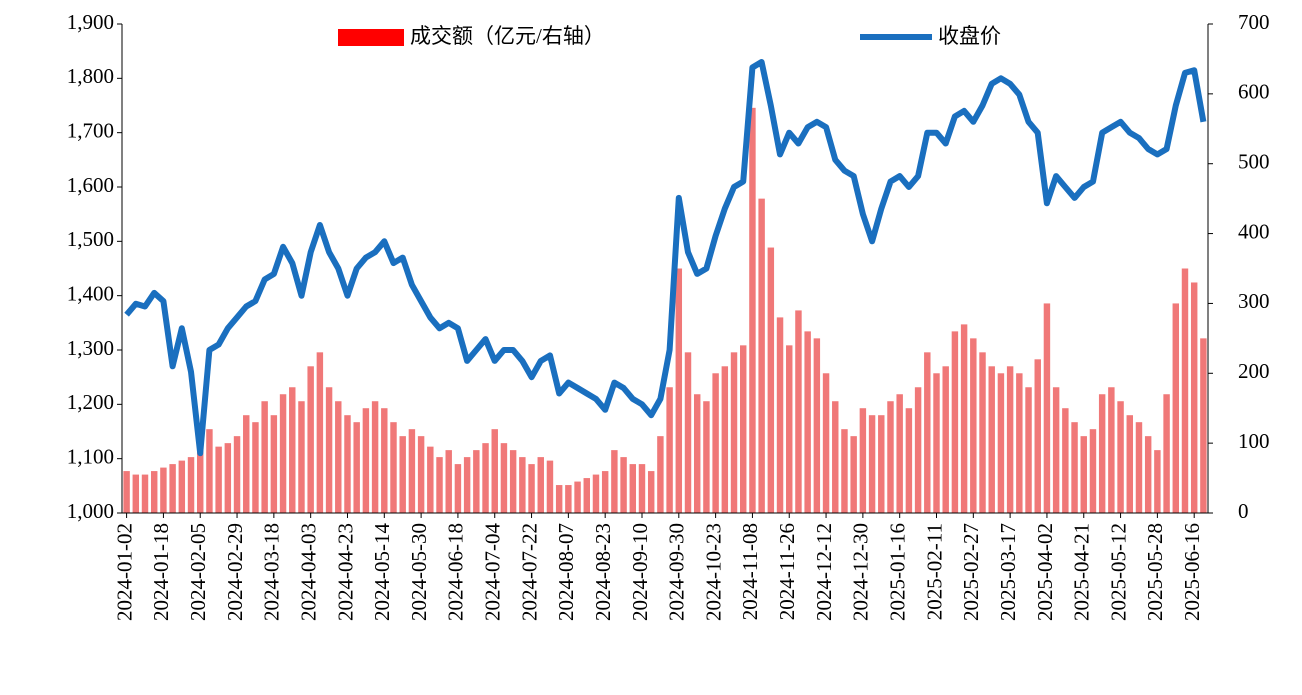 This screenshot has height=695, width=1302. I want to click on x-tick-label: 2024-05-30, so click(419, 572).